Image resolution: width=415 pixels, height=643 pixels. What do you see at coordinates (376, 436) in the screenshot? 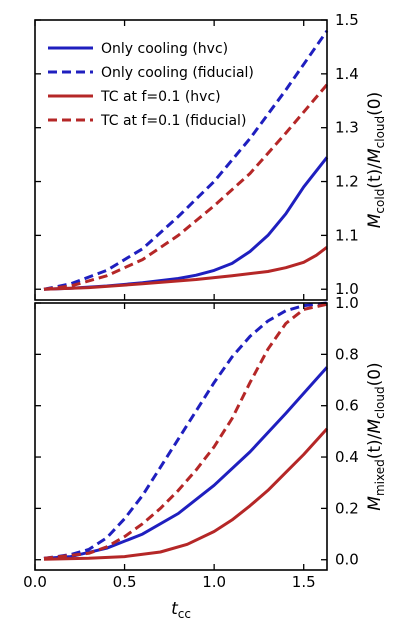
I see `bottom-y-axis-title: Mmixed(t)/Mcloud(0)` at bounding box center [376, 436].